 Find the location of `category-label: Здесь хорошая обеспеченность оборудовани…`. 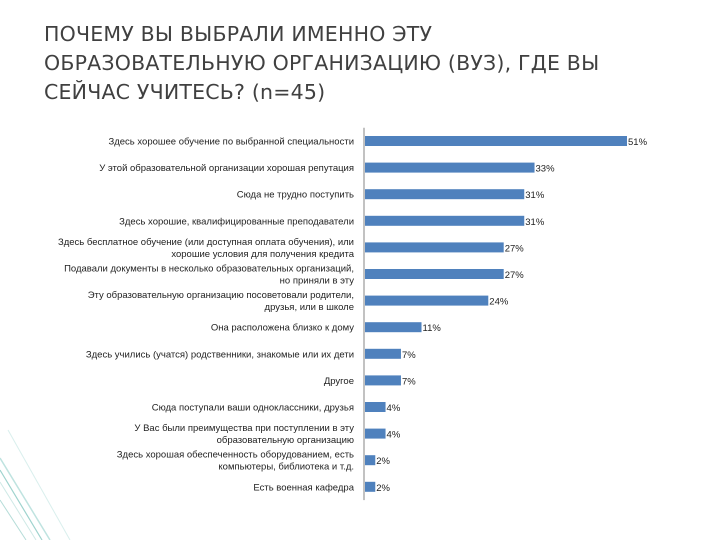

category-label: Здесь хорошая обеспеченность оборудовани… is located at coordinates (235, 461).